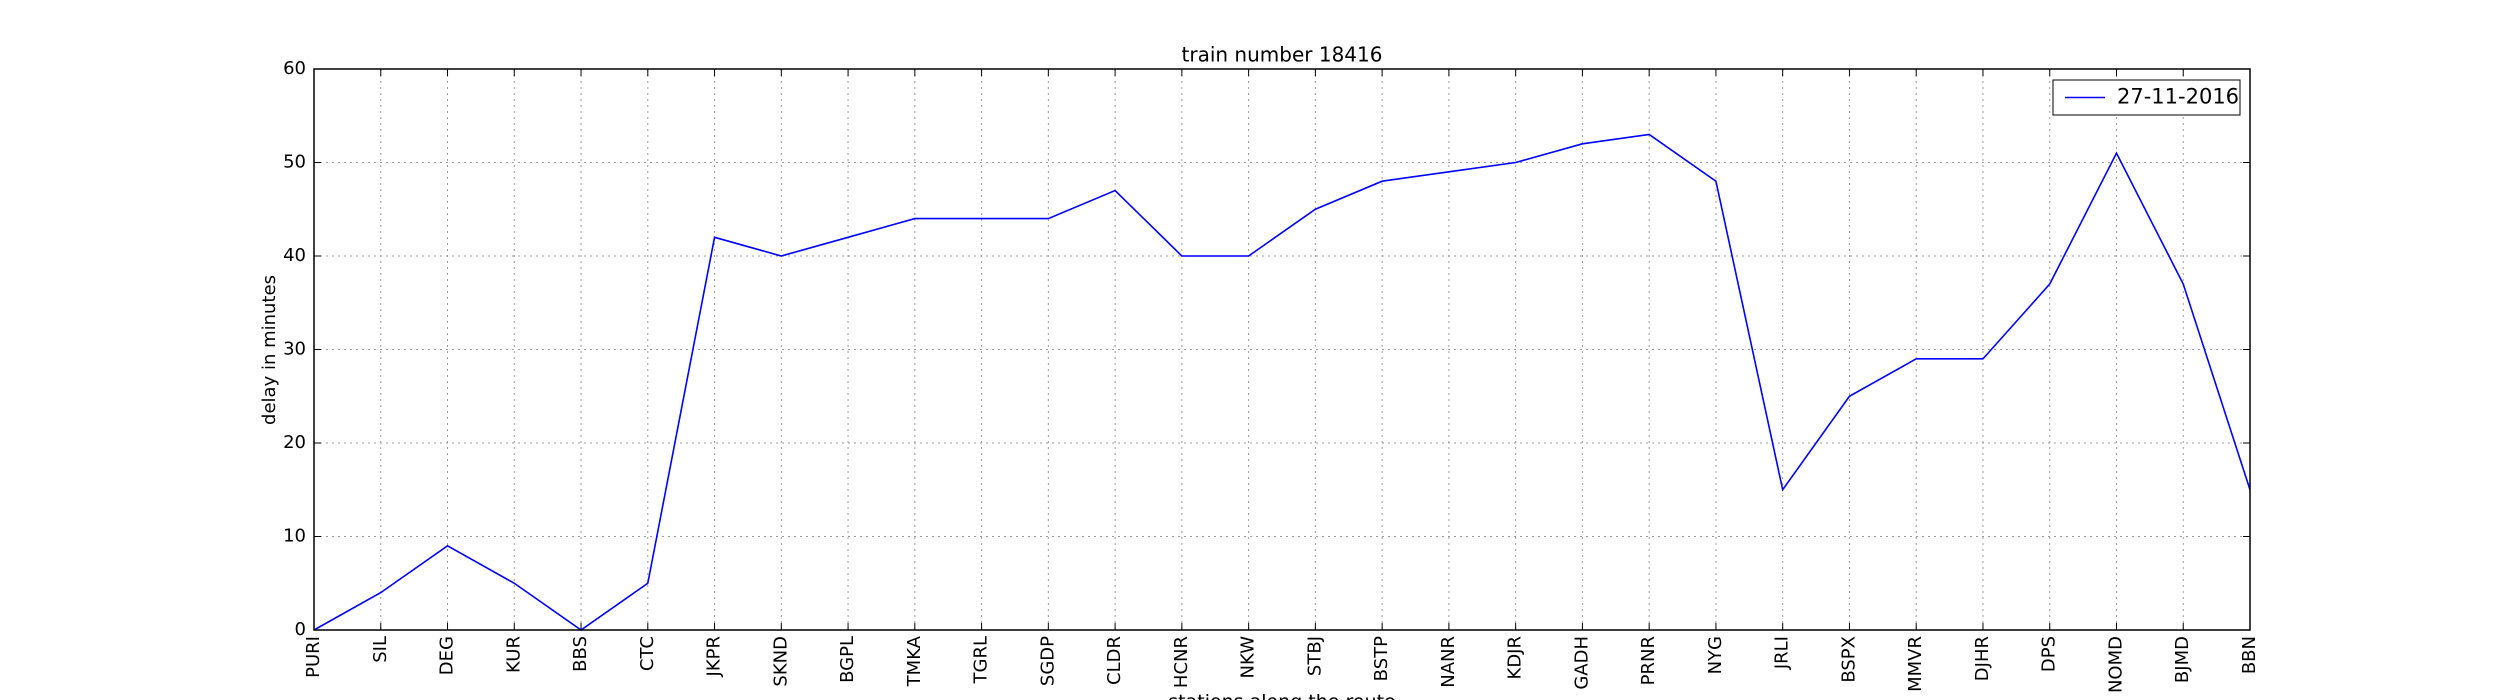 This screenshot has width=2500, height=700. What do you see at coordinates (1515, 657) in the screenshot?
I see `x-tick-label: KDJR` at bounding box center [1515, 657].